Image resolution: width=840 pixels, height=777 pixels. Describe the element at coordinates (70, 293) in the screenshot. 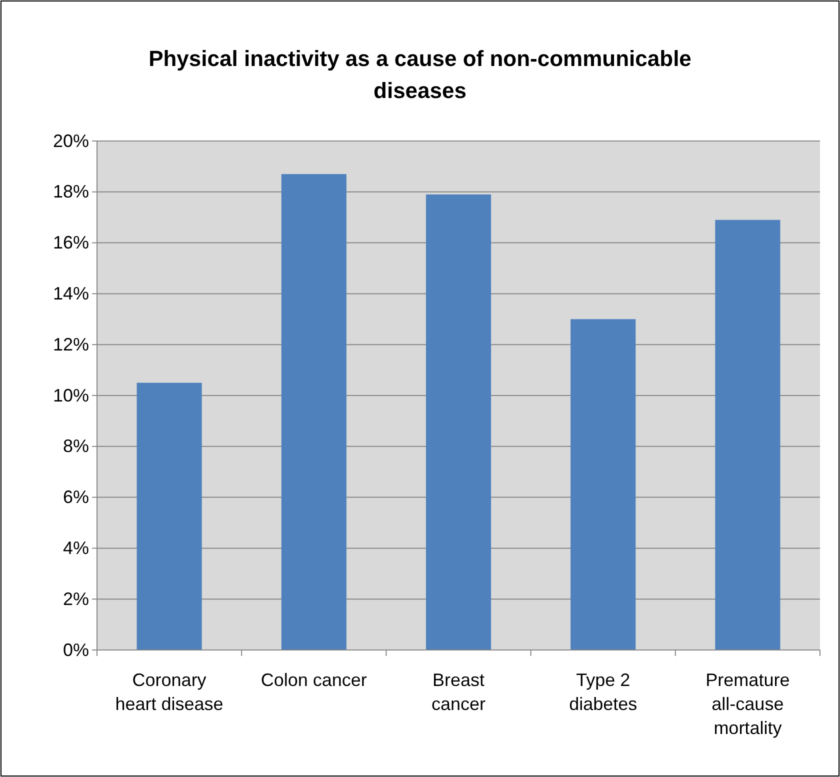

I see `y-tick-label: 14%` at that location.